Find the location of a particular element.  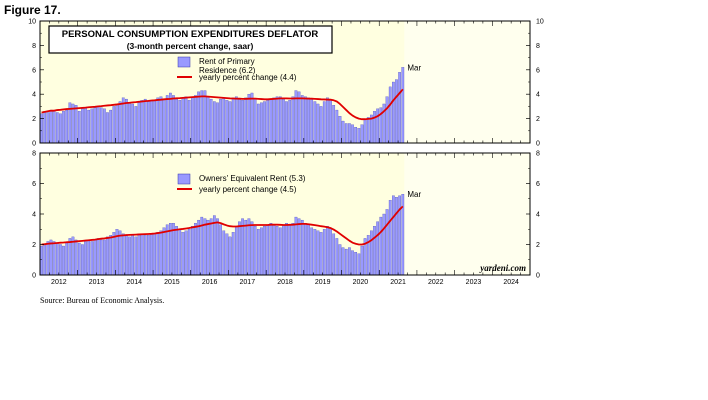

legend-bar-label-line1: Rent of Primary is located at coordinates (227, 61).